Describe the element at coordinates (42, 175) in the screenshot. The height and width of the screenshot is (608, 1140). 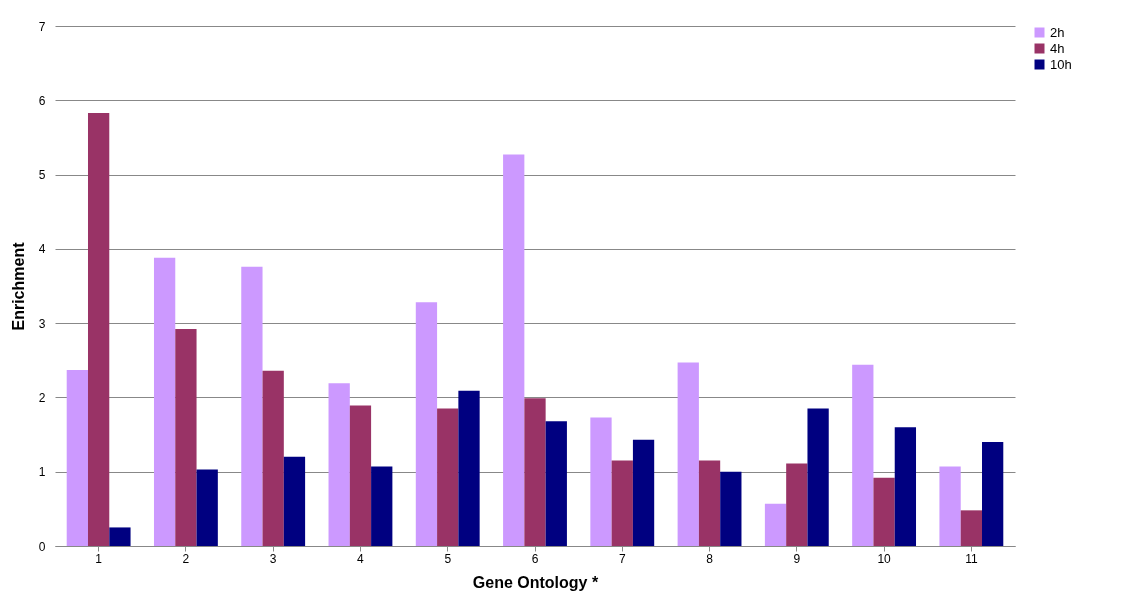
I see `y-tick-label: 5` at that location.